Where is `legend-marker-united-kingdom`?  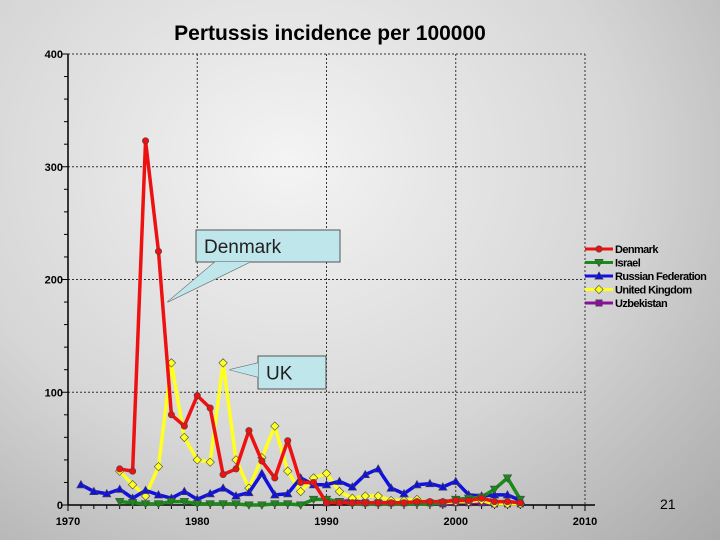 legend-marker-united-kingdom is located at coordinates (599, 289).